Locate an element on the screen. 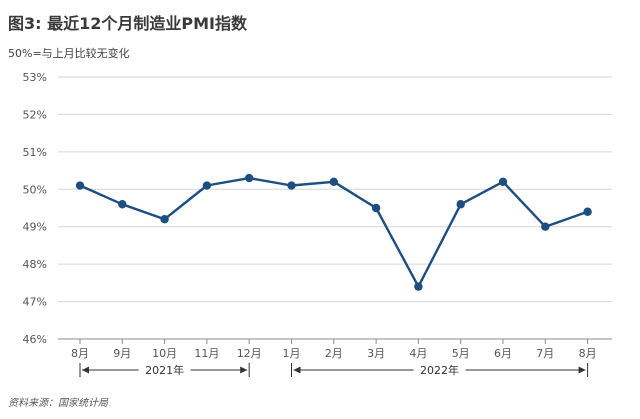  year-brackets: 2021年 2022年 is located at coordinates (334, 370).